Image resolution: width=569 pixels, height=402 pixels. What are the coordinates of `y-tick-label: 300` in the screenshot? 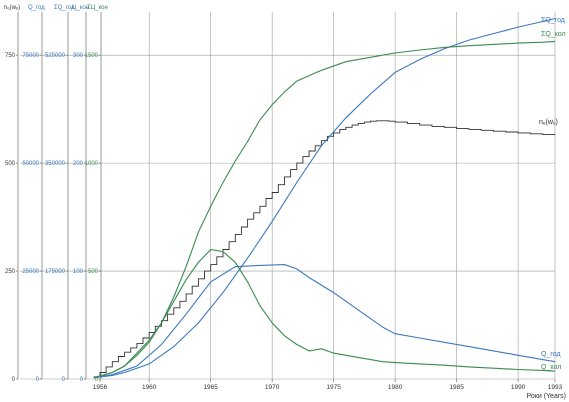 It's located at (78, 56).